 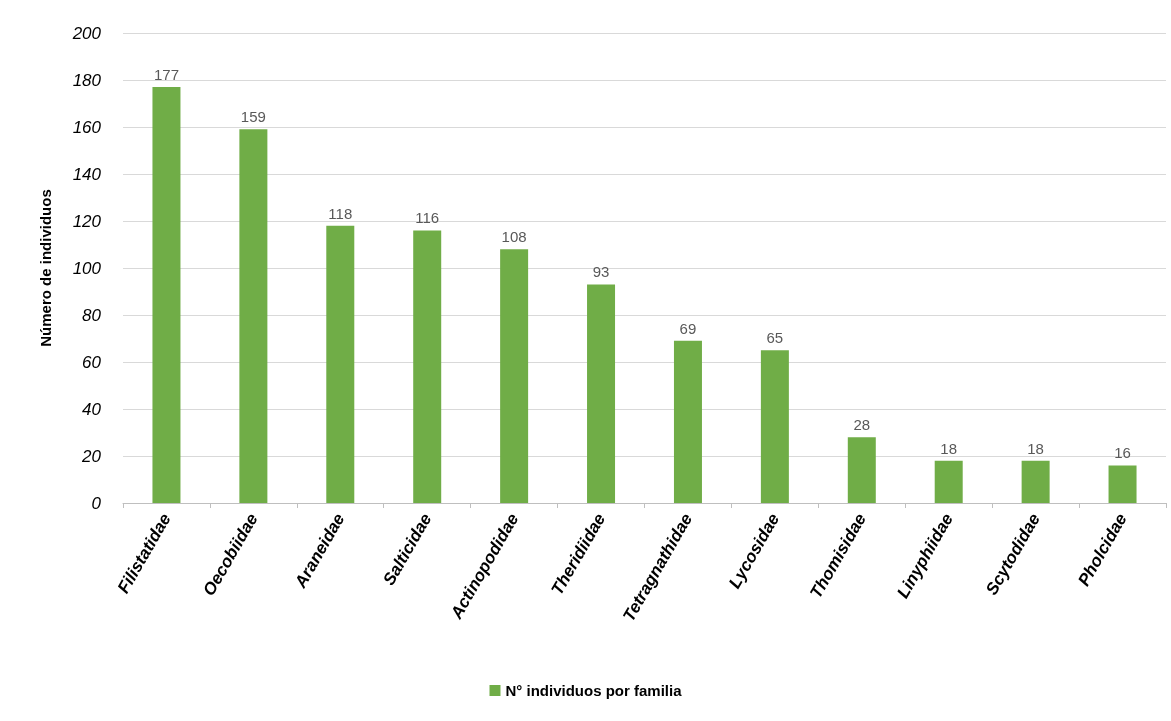 I want to click on y-tick-label: 120, so click(x=87, y=221).